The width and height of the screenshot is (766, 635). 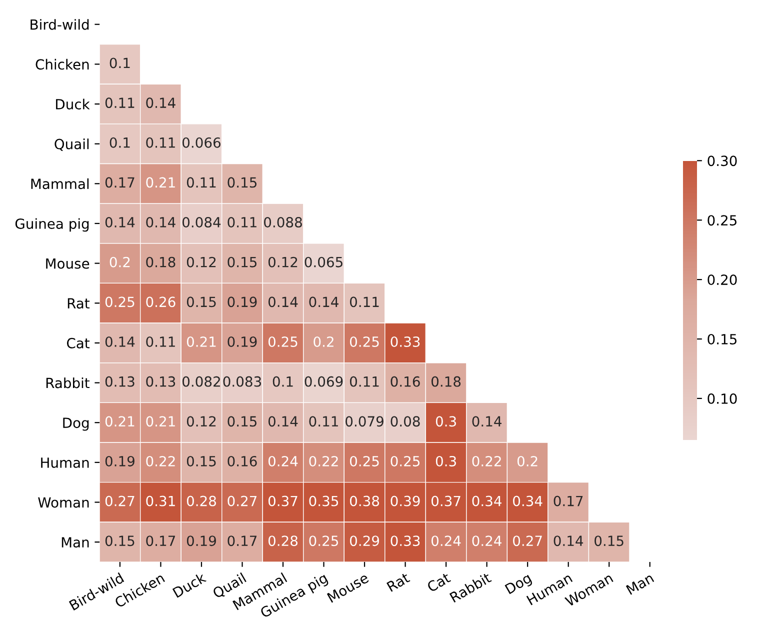 I want to click on y-tick-label: Rat, so click(x=79, y=303).